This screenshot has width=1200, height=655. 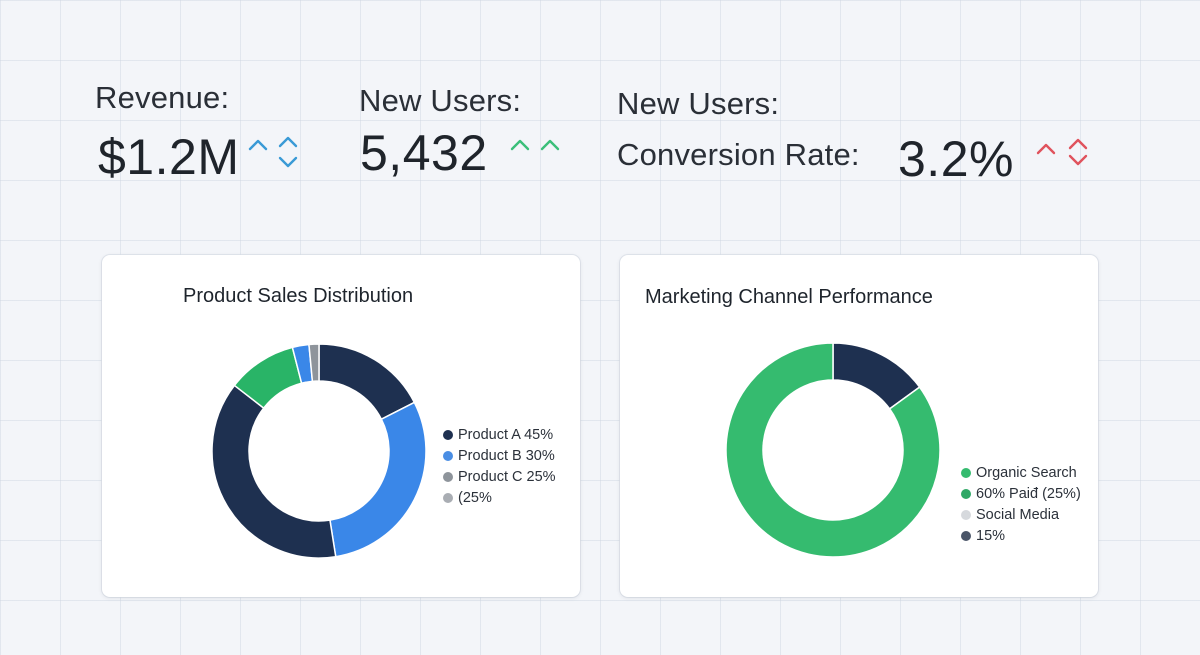 I want to click on legend-label: 15%, so click(x=991, y=536).